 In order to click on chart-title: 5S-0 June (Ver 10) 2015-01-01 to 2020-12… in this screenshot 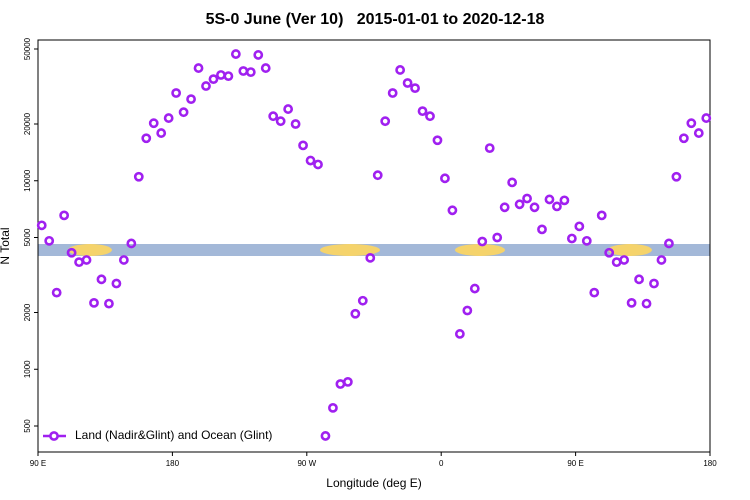, I will do `click(375, 19)`.